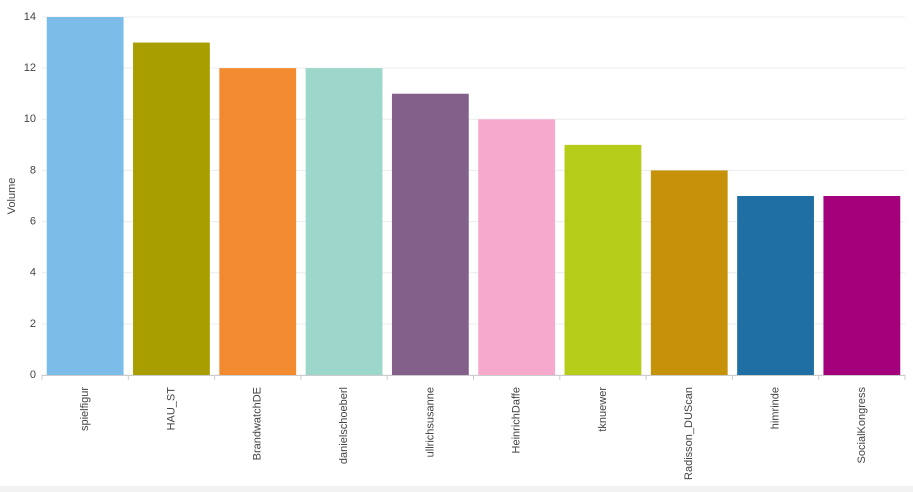 The image size is (913, 492). Describe the element at coordinates (171, 409) in the screenshot. I see `x-tick-label: HAU_ST` at that location.